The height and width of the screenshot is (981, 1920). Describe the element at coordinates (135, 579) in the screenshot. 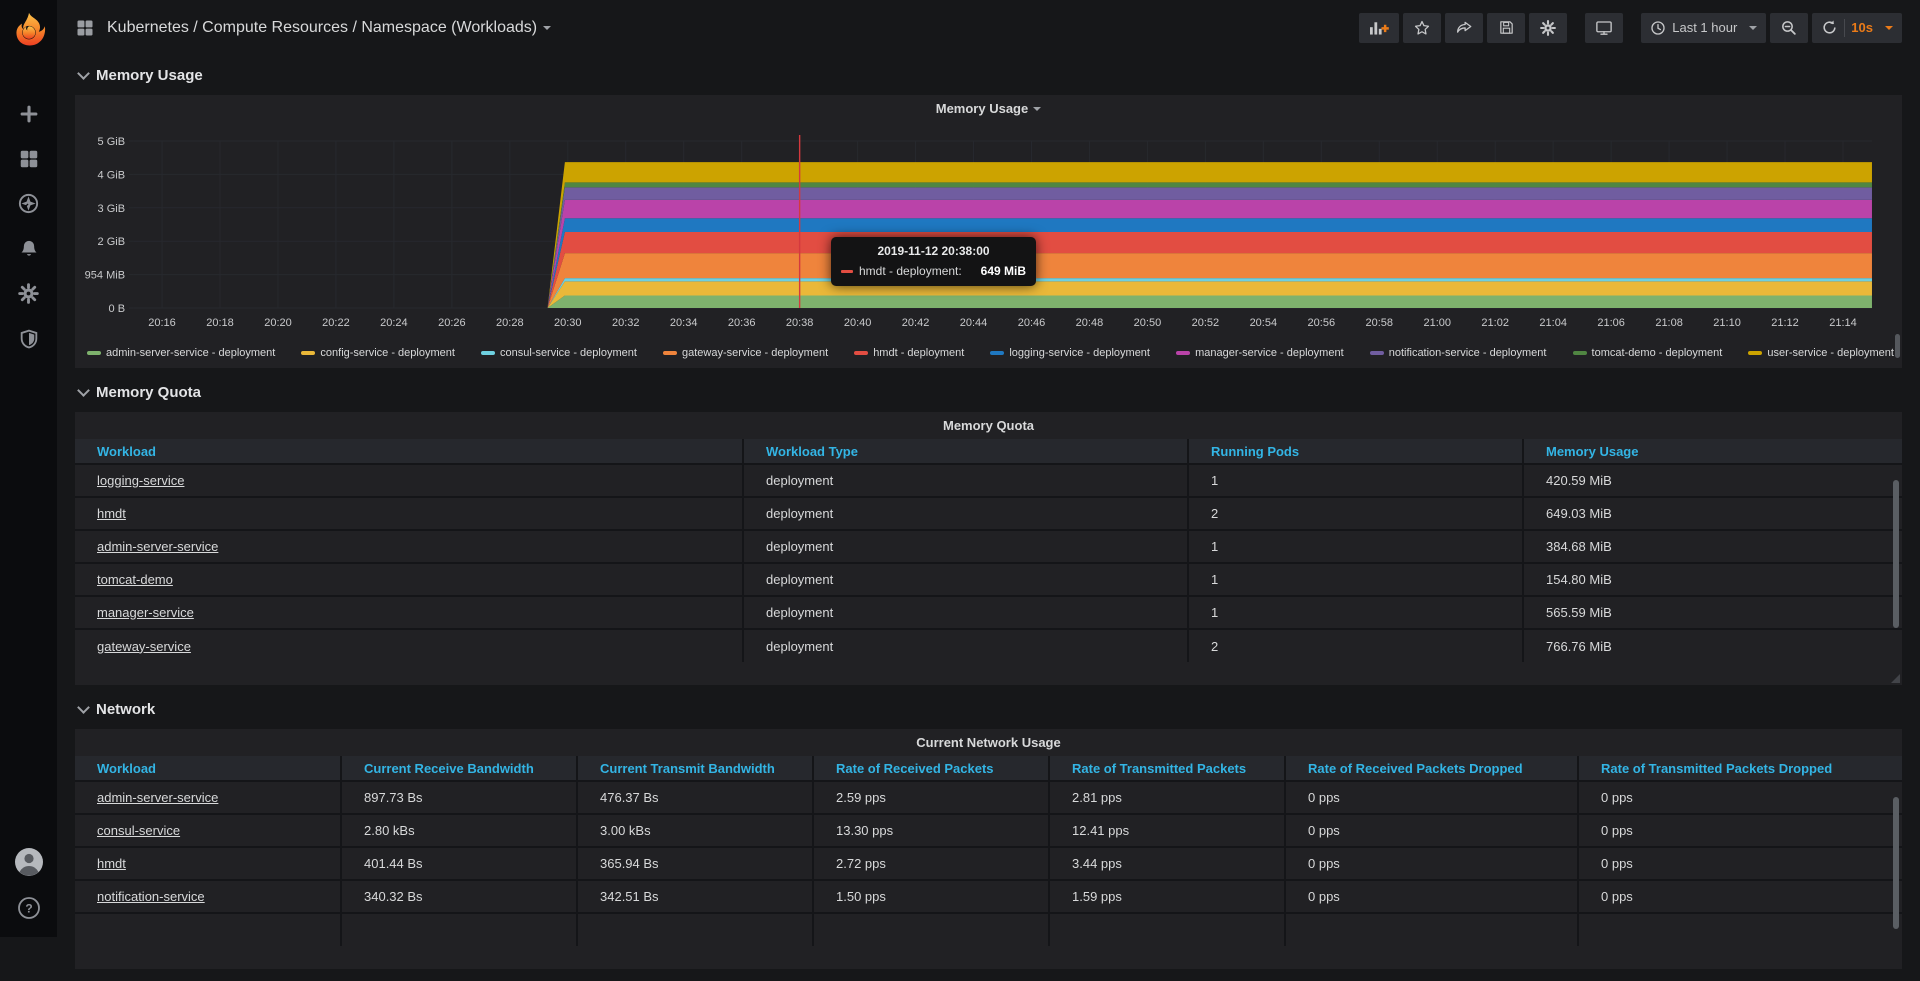

I see `workload-link: tomcat-demo` at that location.